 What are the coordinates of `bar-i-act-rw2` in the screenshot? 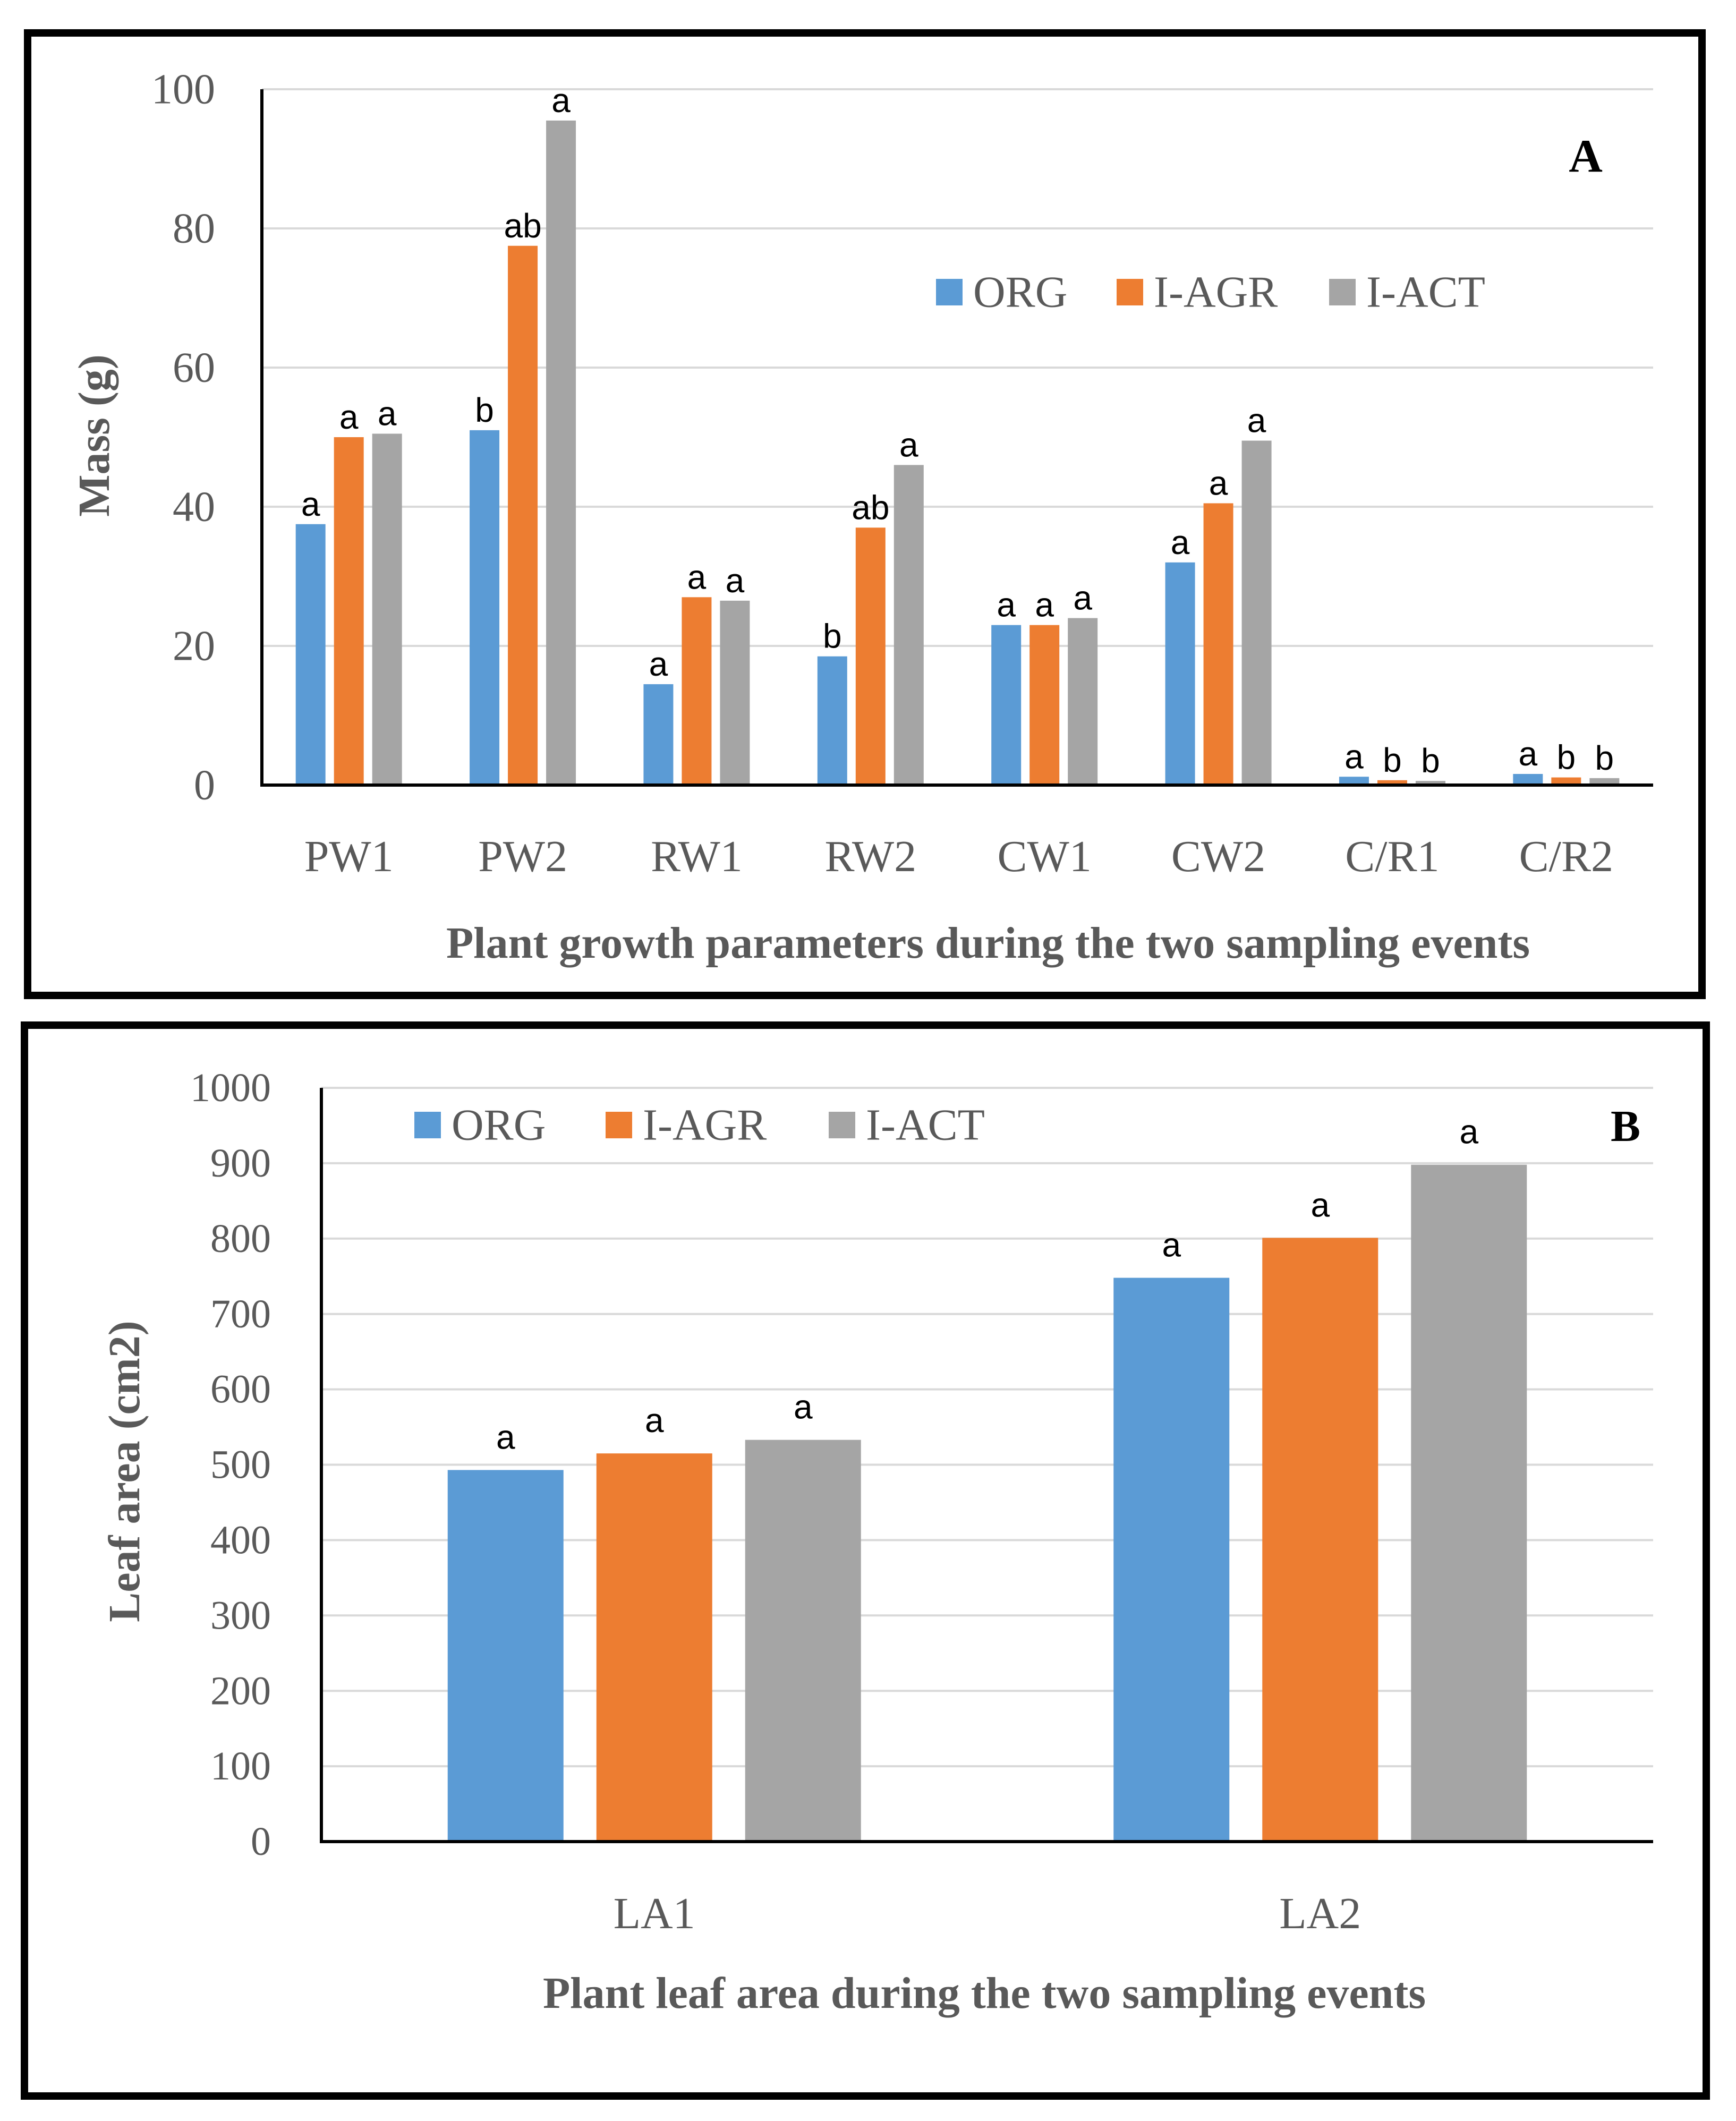 It's located at (908, 625).